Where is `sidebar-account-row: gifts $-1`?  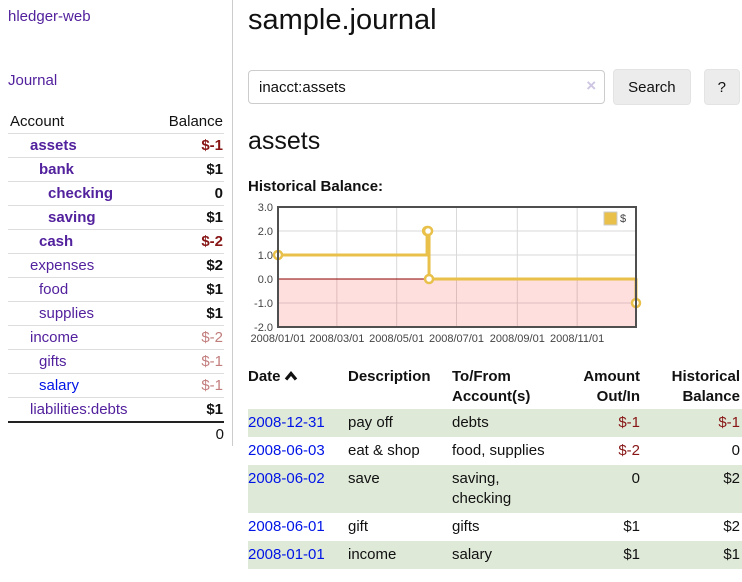
sidebar-account-row: gifts $-1 is located at coordinates (116, 362).